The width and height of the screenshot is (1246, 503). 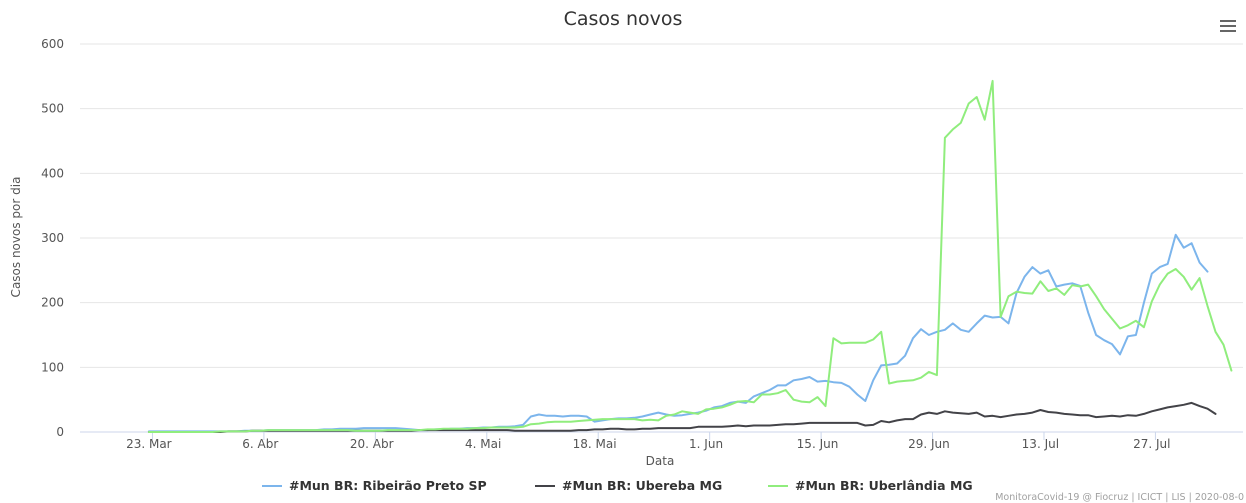 I want to click on x-tick-label: 4. Mai, so click(x=483, y=444).